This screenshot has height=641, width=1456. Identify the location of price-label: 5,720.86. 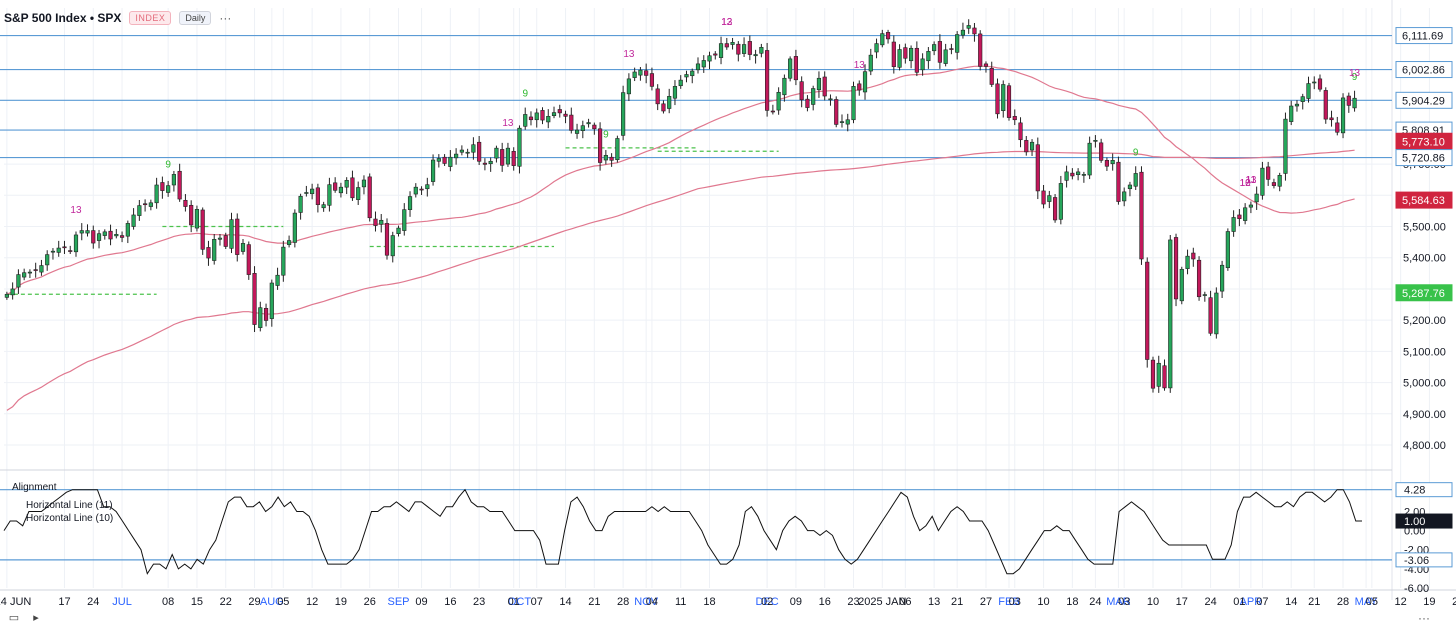
(1423, 159).